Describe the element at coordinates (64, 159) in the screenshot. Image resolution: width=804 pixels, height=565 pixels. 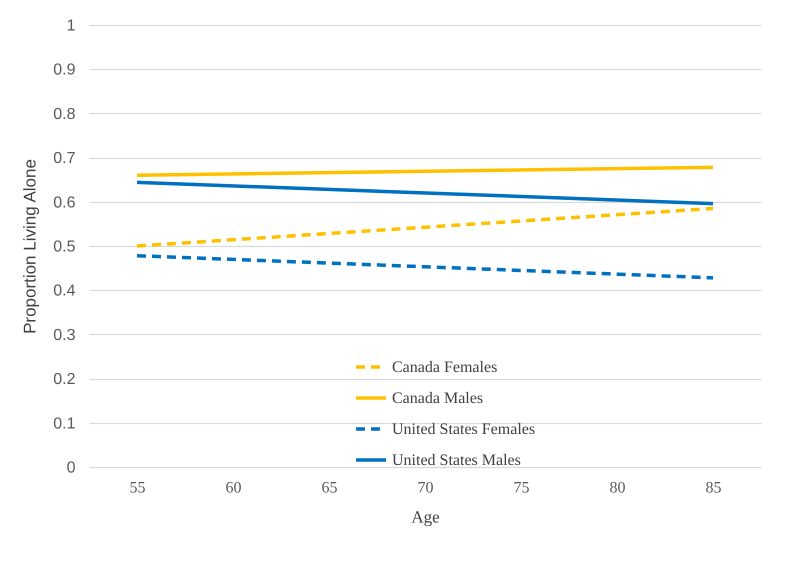
I see `y-tick-label: 0.7` at that location.